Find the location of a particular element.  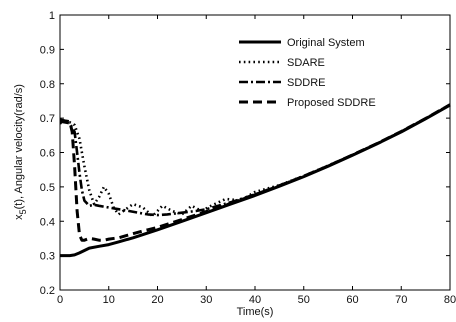

y-tick-label: 0.3 is located at coordinates (47, 257).